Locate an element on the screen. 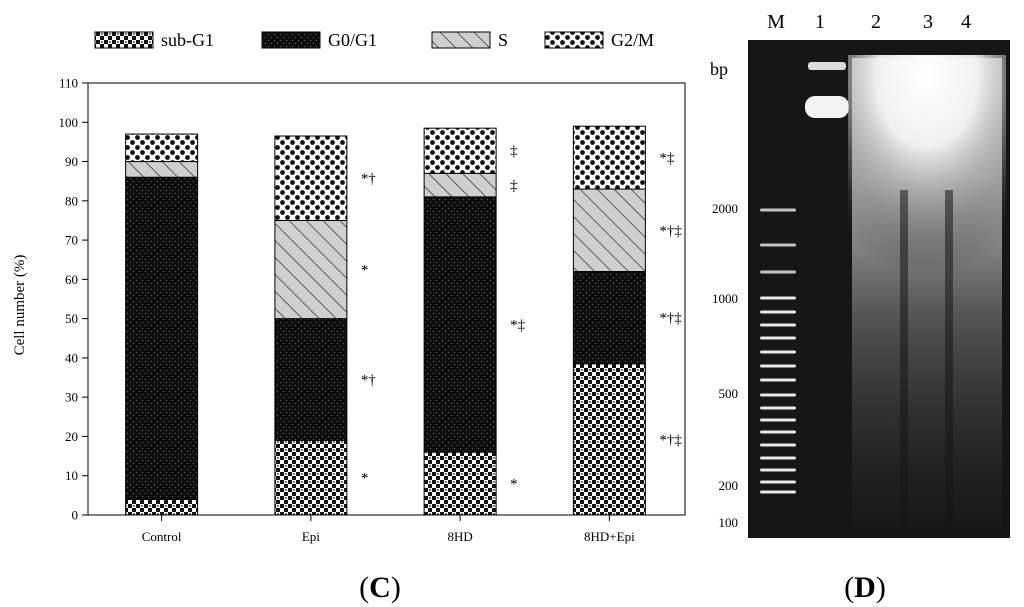 The height and width of the screenshot is (607, 1024). y-tick-label: 0 is located at coordinates (75, 515).